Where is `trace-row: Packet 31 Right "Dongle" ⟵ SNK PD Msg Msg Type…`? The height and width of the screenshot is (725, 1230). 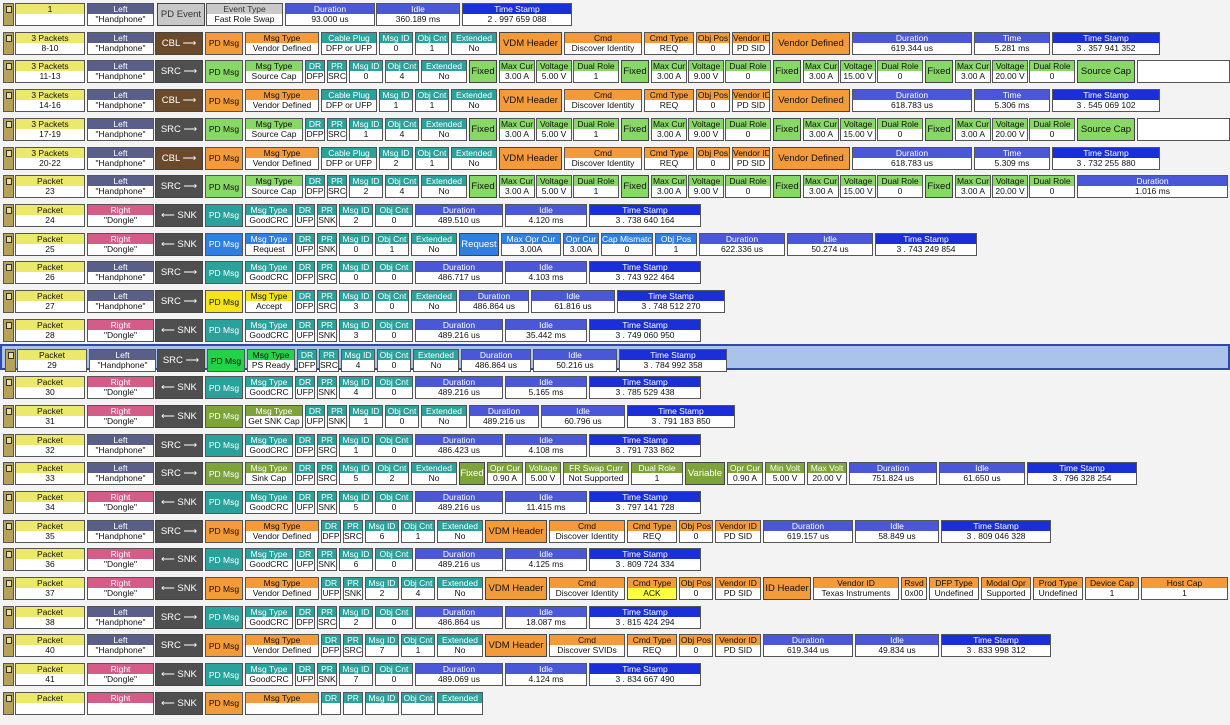
trace-row: Packet 31 Right "Dongle" ⟵ SNK PD Msg Msg Type… is located at coordinates (615, 415).